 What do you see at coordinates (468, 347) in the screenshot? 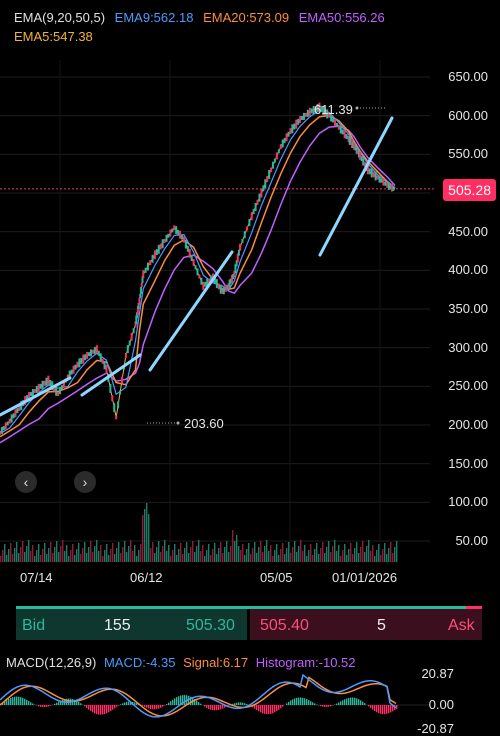
I see `price-tick: 300.00` at bounding box center [468, 347].